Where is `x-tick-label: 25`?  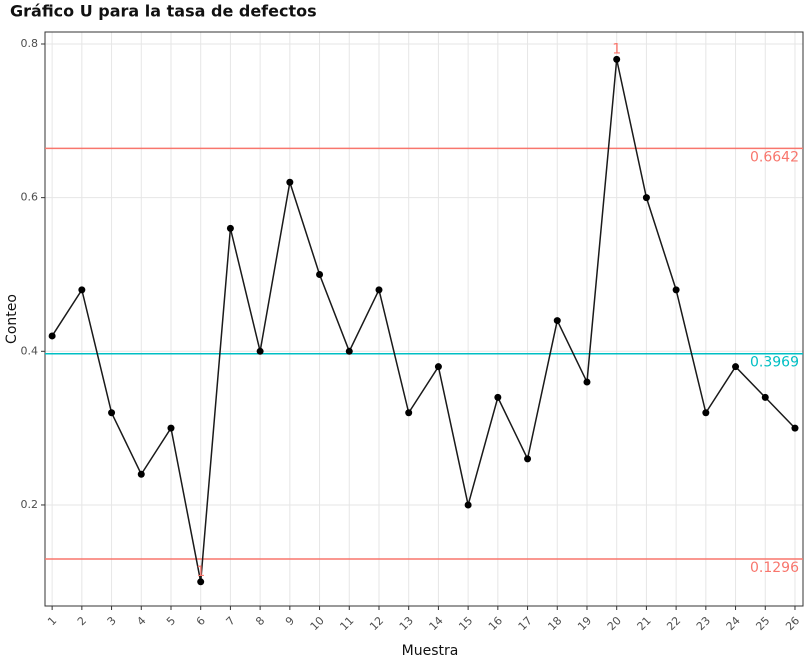
x-tick-label: 25 is located at coordinates (762, 623).